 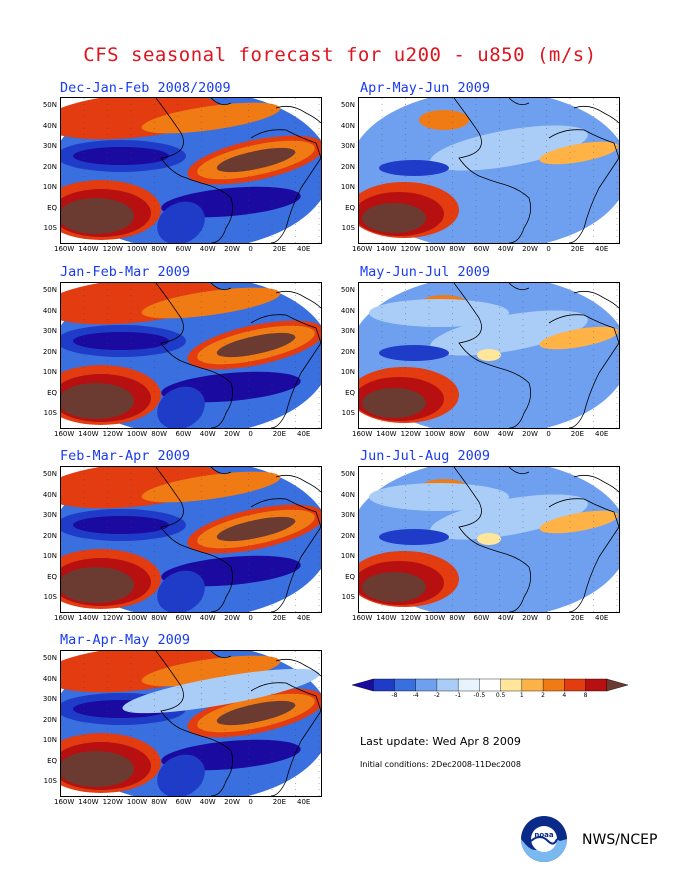 I want to click on colorbar-tick-label: -2, so click(x=436, y=695).